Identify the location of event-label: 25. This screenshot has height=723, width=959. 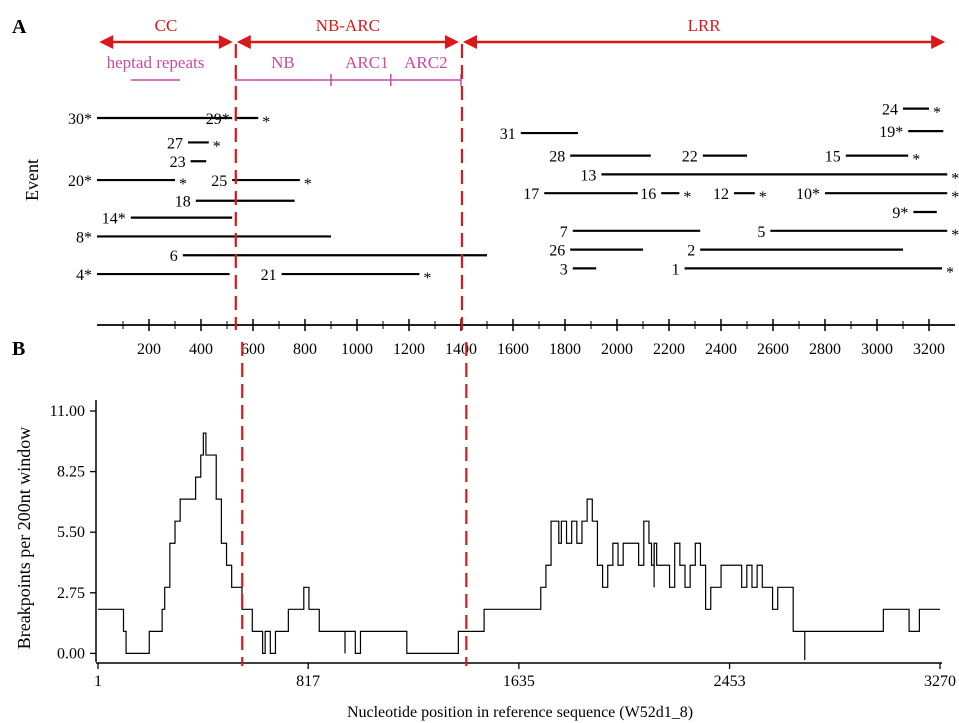
(219, 181).